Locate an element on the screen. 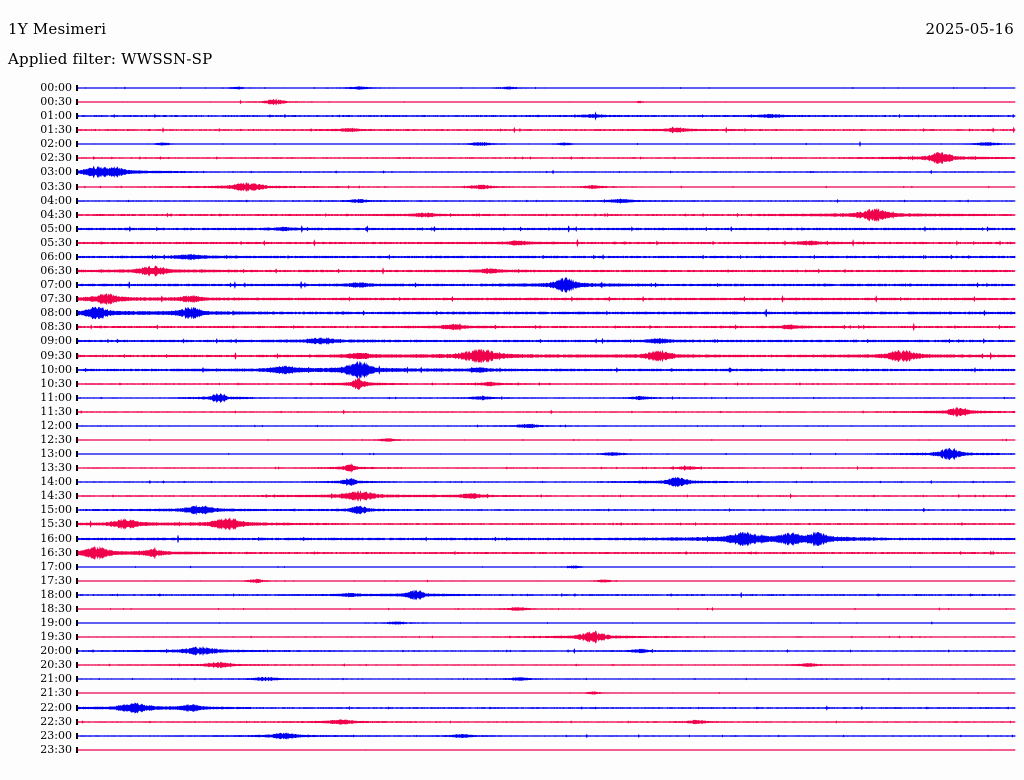  trace-row: 11:30 is located at coordinates (512, 412).